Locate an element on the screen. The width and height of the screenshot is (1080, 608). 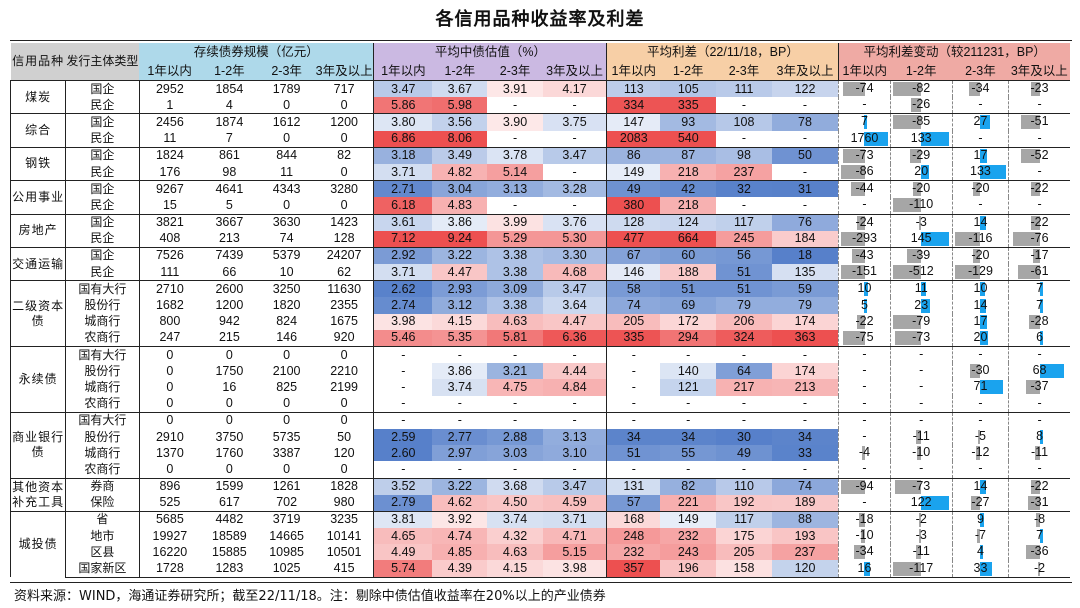
scale-cell: 3387 is located at coordinates (286, 452).